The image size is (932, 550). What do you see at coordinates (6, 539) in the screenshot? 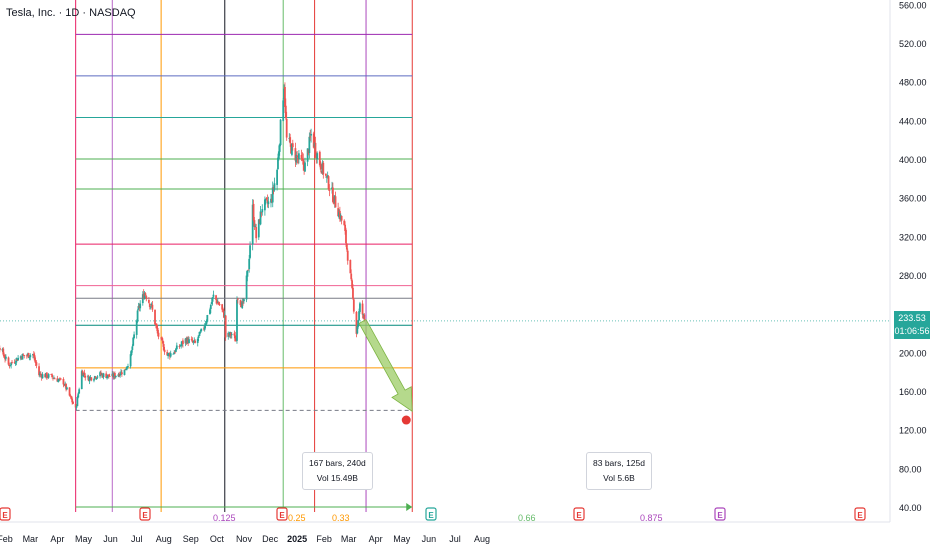
I see `x-tick-label-0: Feb` at bounding box center [6, 539].